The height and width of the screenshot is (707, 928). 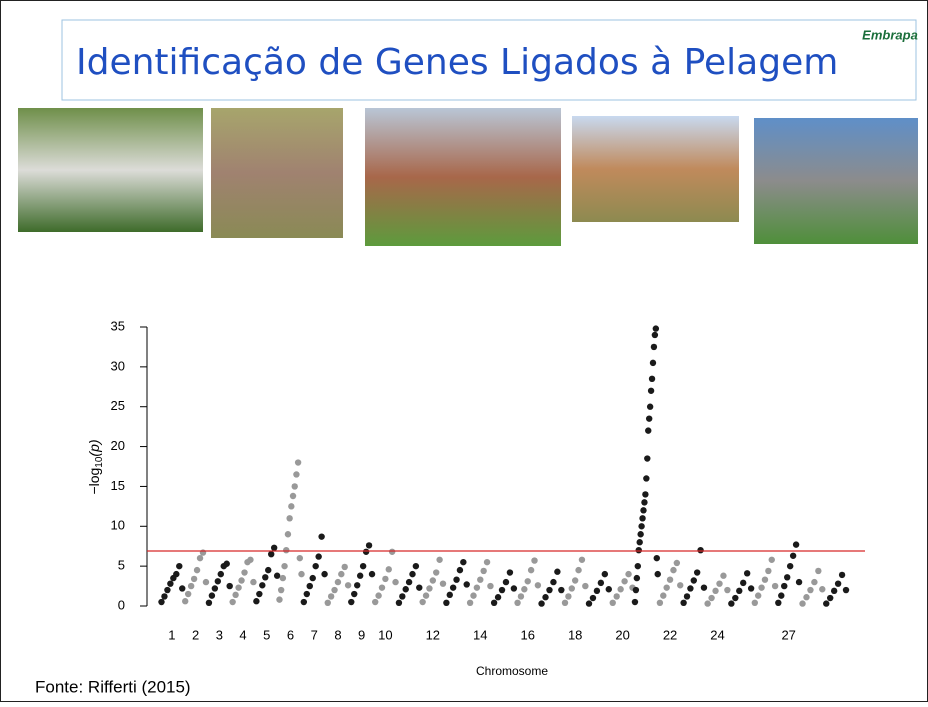 I want to click on y-tick-label: 30, so click(x=118, y=365).